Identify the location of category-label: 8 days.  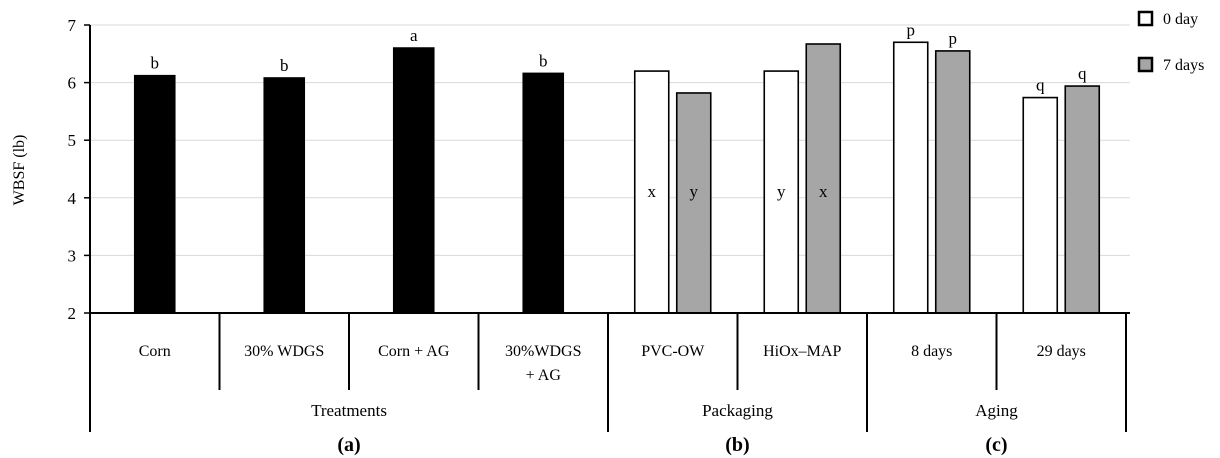
(931, 351).